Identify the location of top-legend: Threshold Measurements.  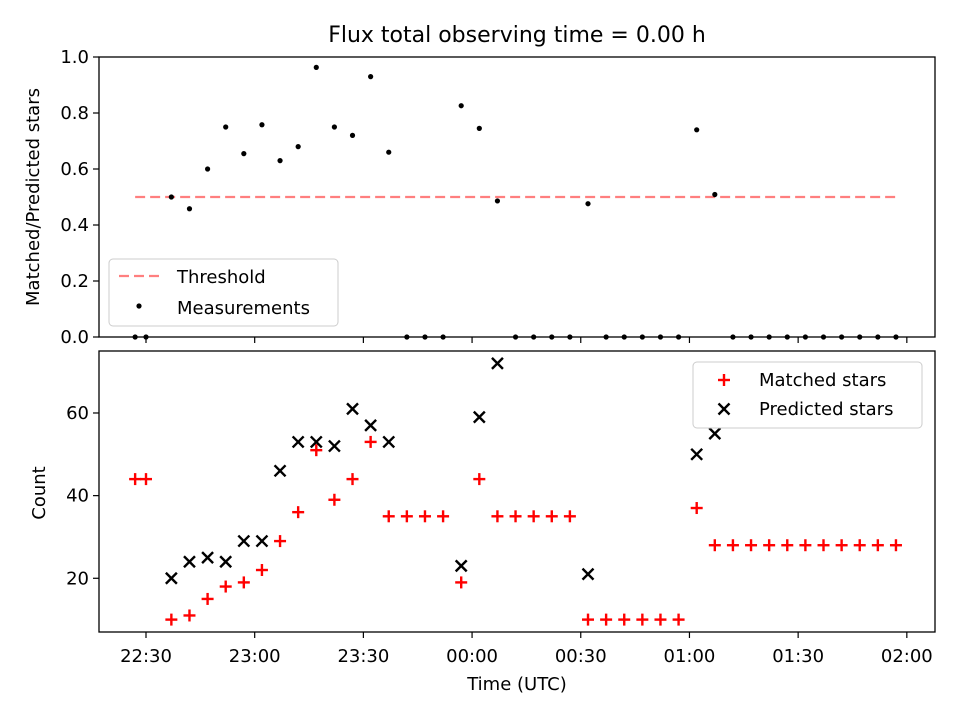
(223, 292).